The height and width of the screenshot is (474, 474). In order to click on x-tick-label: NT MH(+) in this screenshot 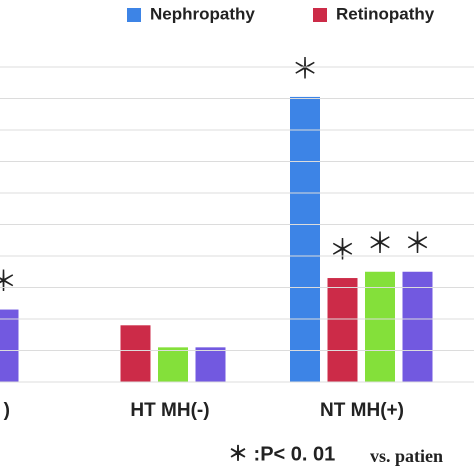, I will do `click(362, 410)`.